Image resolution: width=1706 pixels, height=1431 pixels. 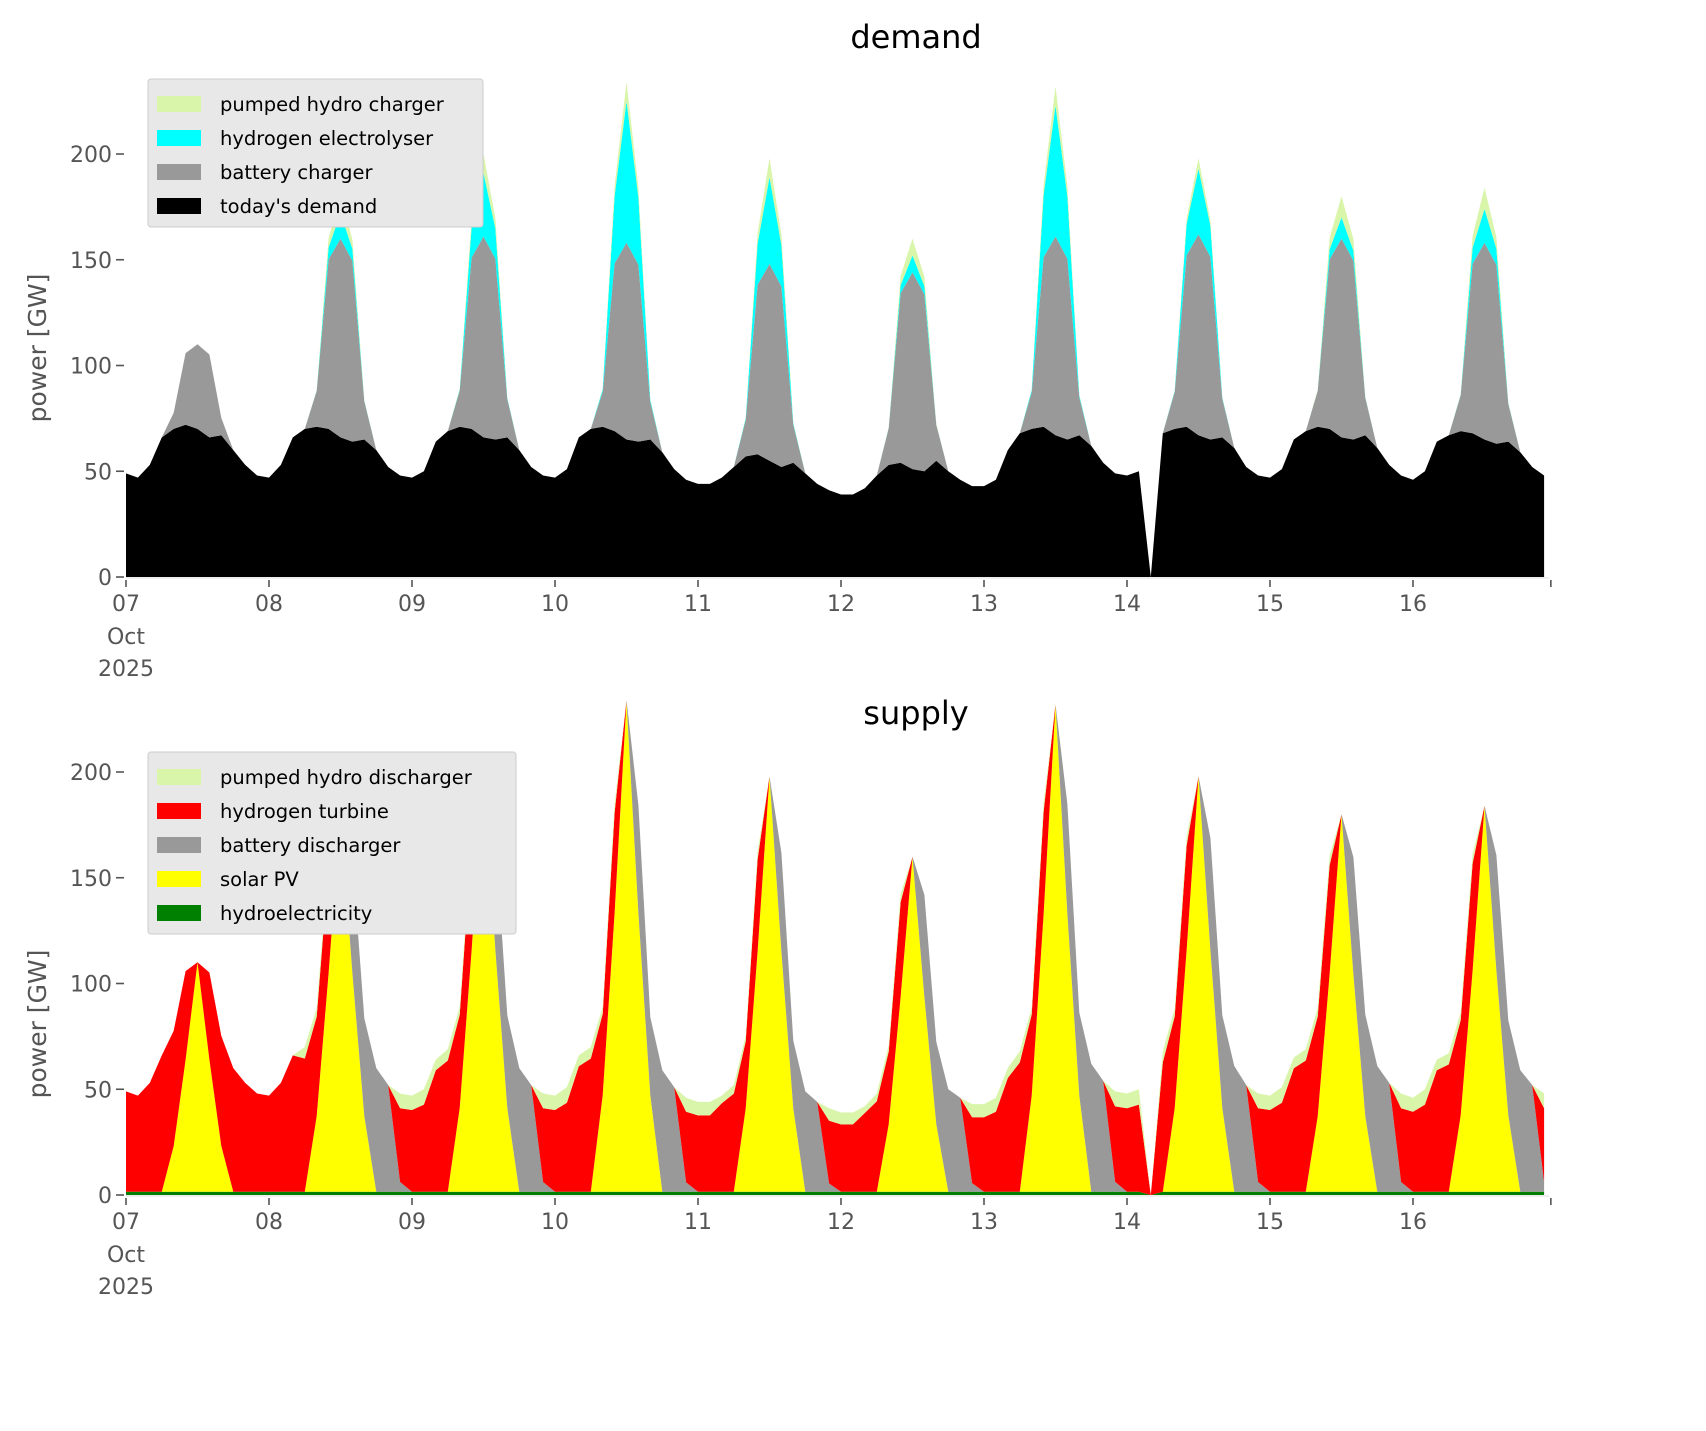 What do you see at coordinates (327, 138) in the screenshot?
I see `legend-label: hydrogen electrolyser` at bounding box center [327, 138].